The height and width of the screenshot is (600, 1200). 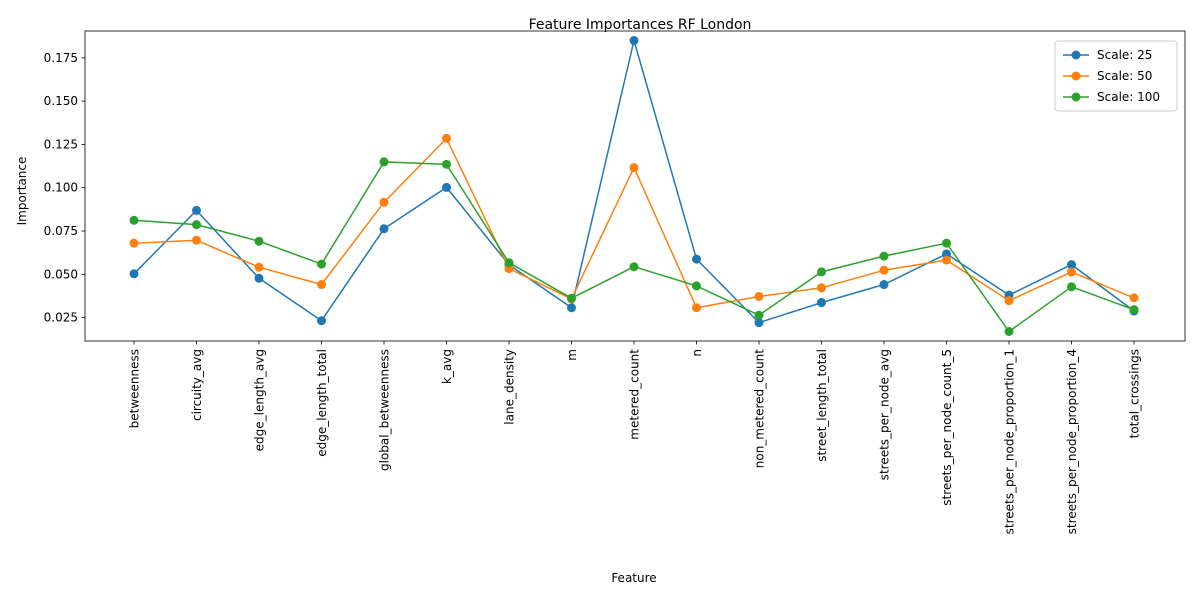 I want to click on y-tick-label: 0.075, so click(x=61, y=231).